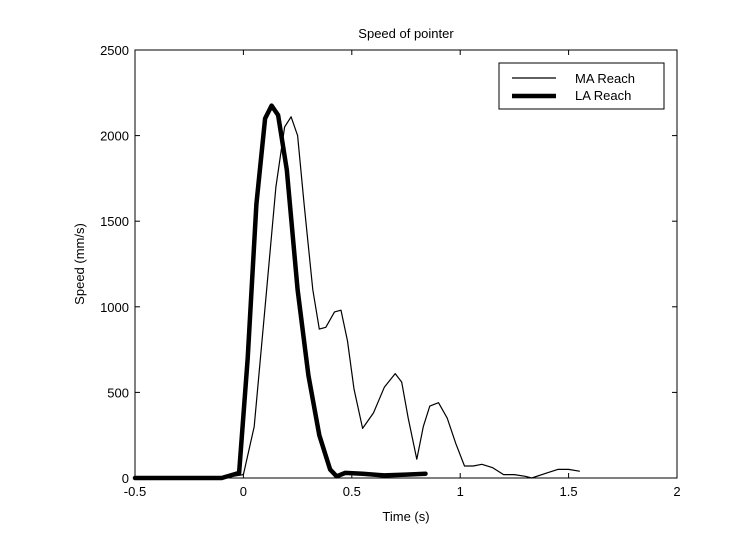 This screenshot has height=536, width=746. Describe the element at coordinates (79, 264) in the screenshot. I see `y-axis-label: Speed (mm/s)` at that location.